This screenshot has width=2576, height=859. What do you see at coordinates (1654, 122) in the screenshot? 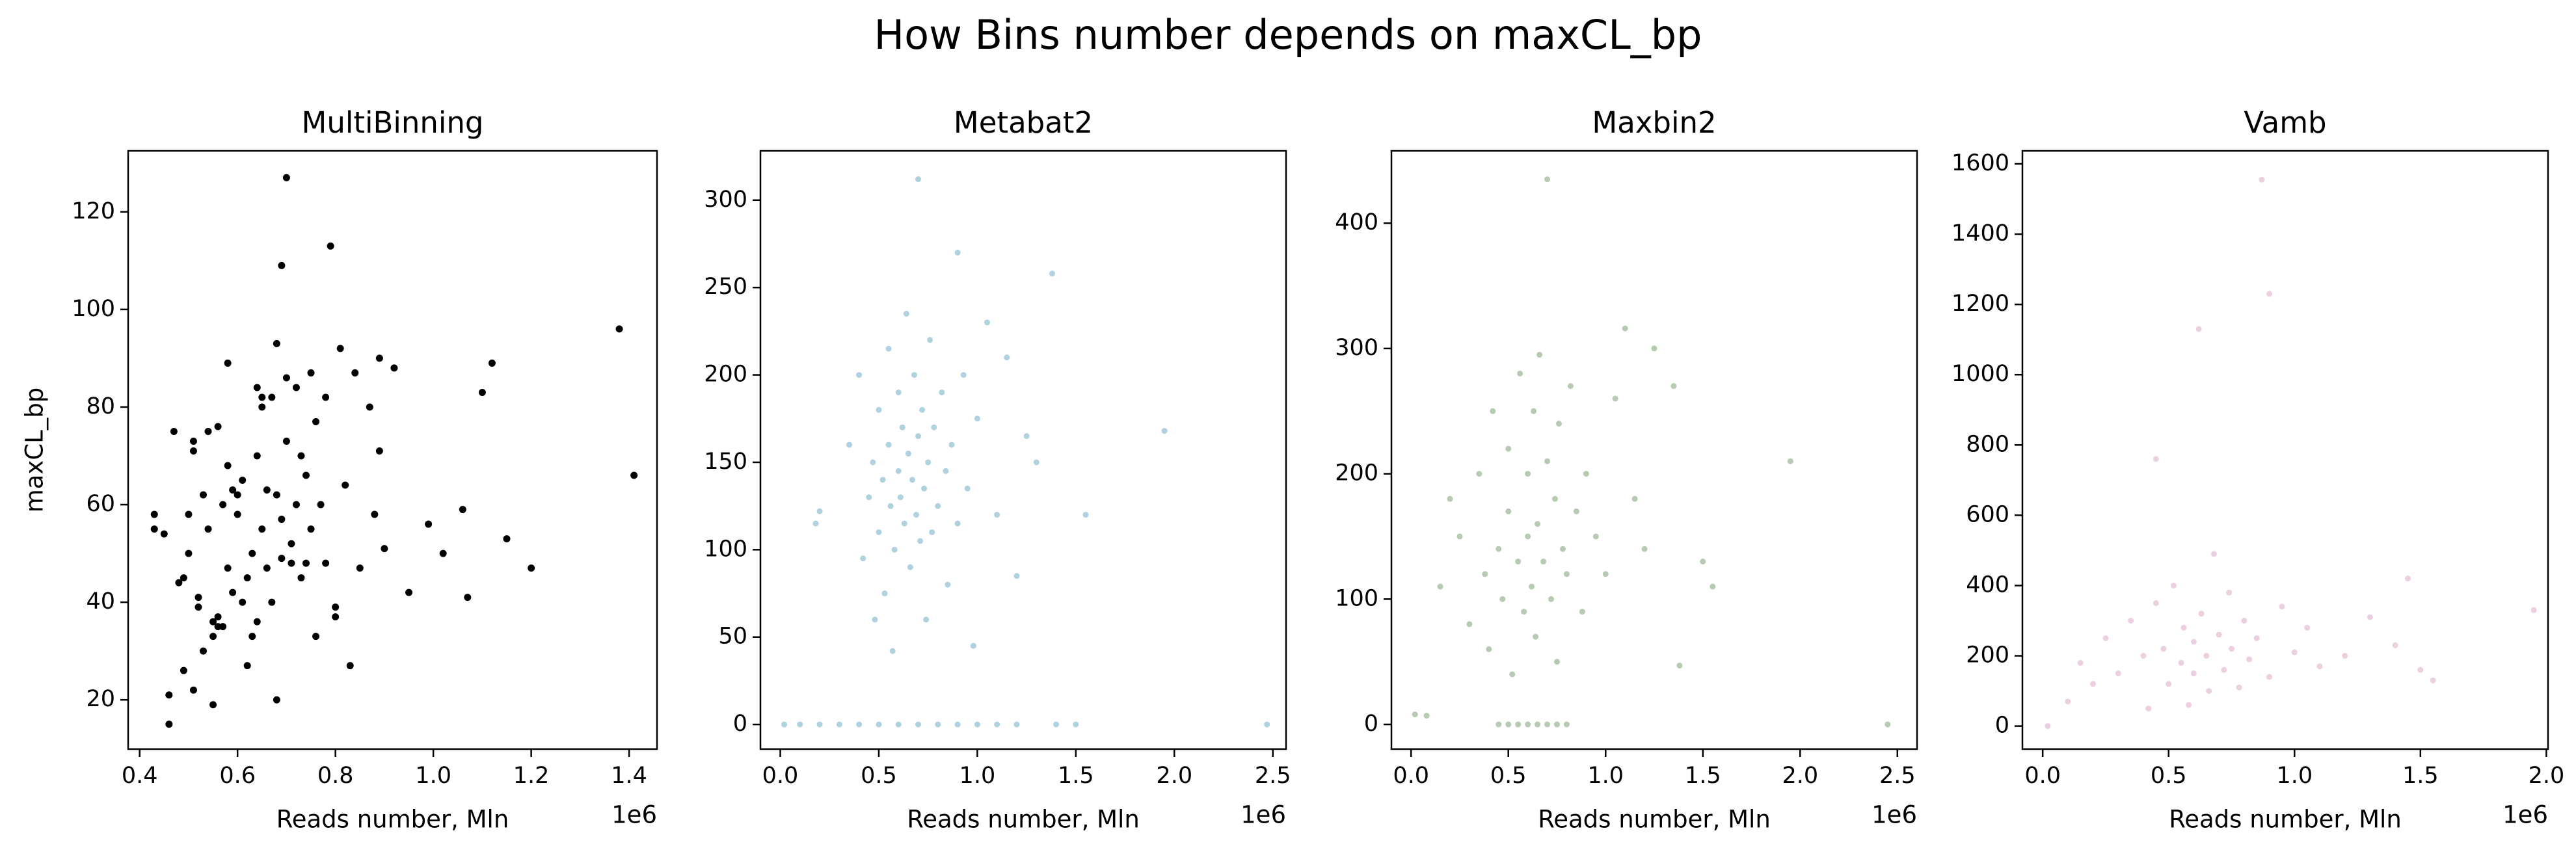
I see `subplot-title: Maxbin2` at bounding box center [1654, 122].